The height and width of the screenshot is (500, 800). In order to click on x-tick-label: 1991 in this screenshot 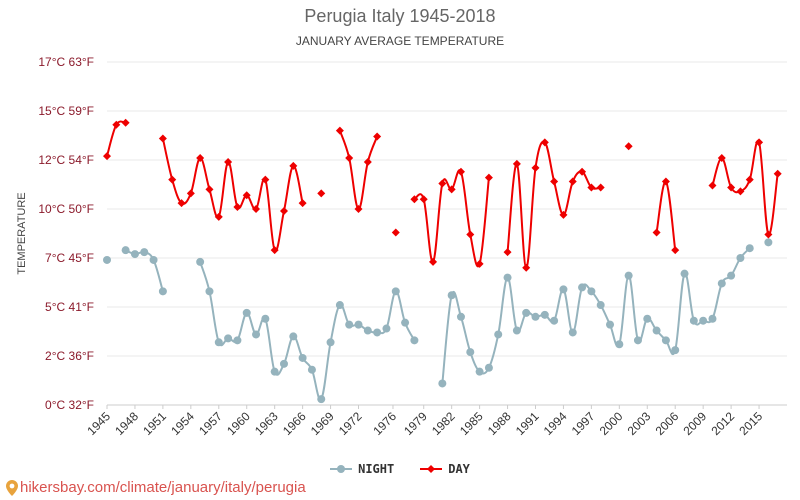, I will do `click(527, 423)`.